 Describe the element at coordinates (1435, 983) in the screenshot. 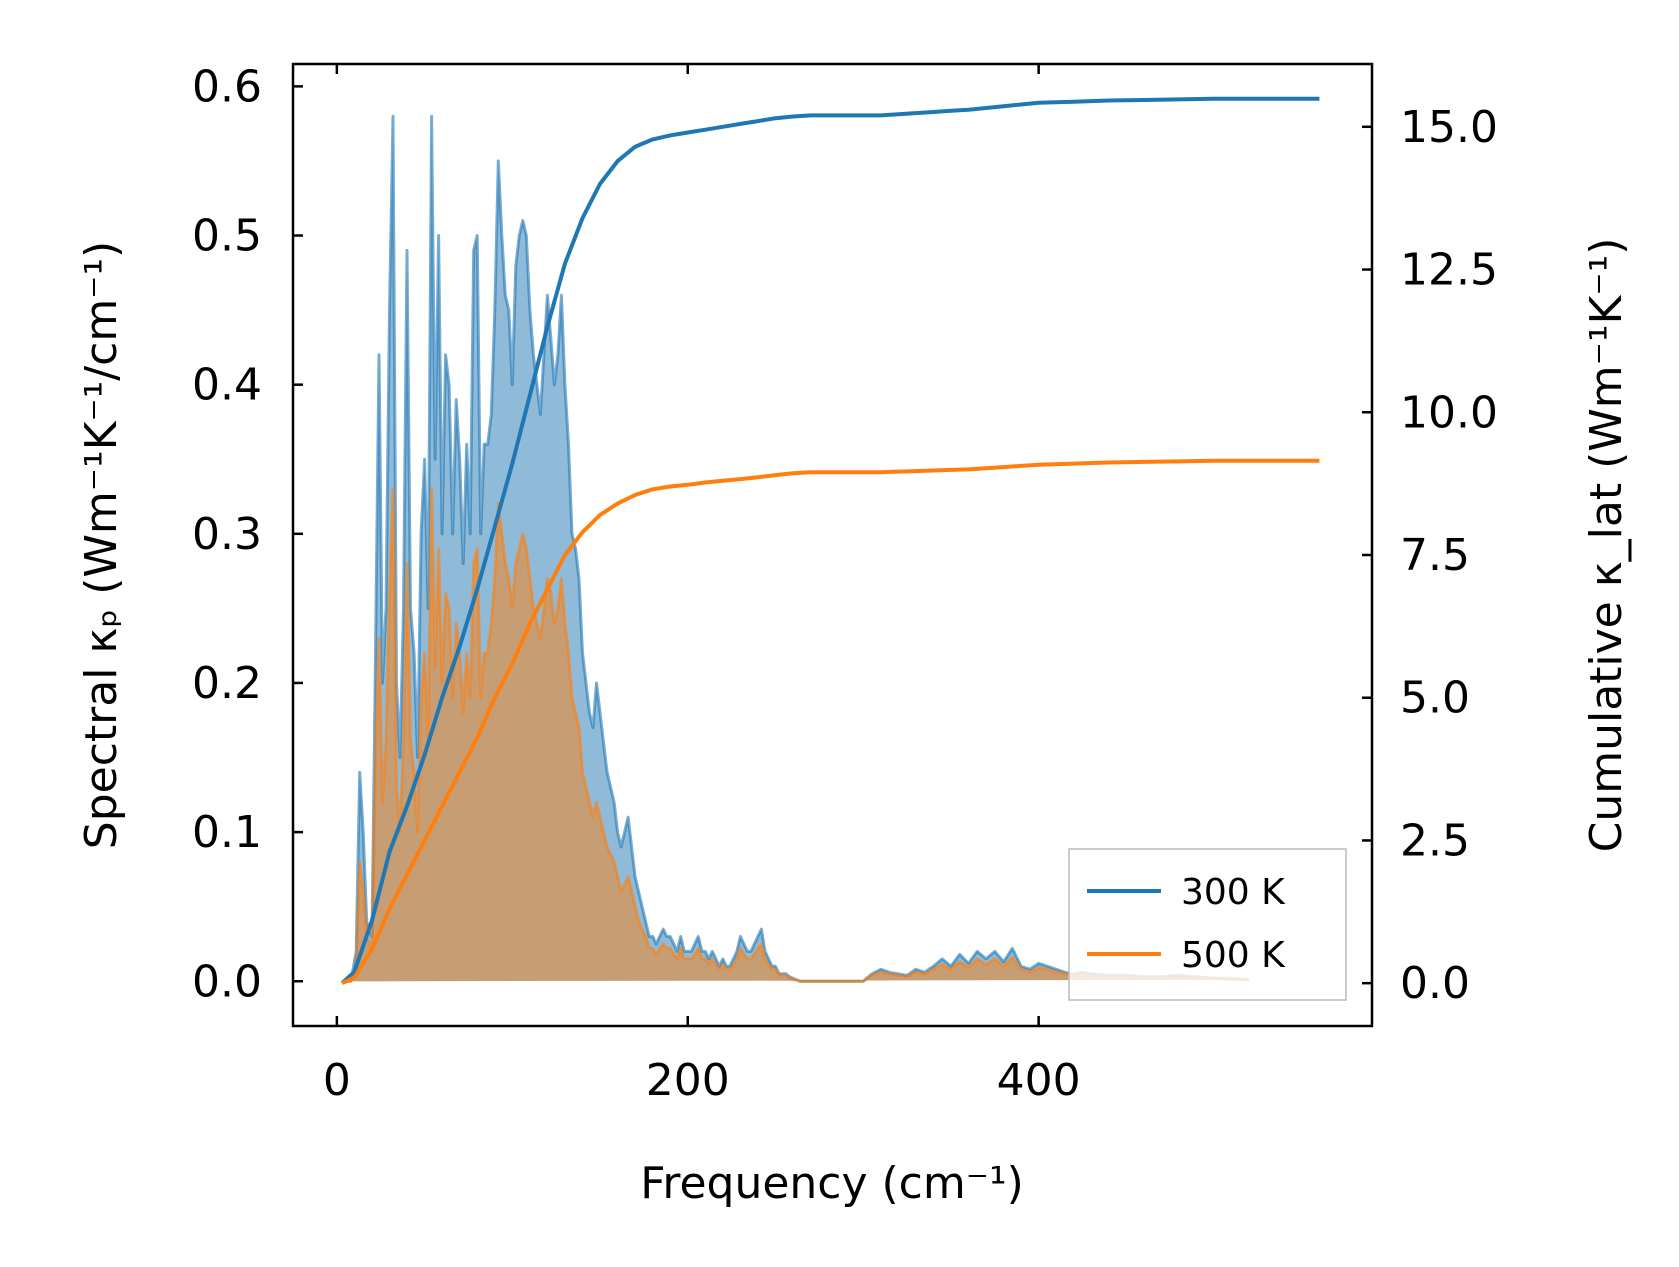

I see `y-right-tick-label: 0.0` at that location.